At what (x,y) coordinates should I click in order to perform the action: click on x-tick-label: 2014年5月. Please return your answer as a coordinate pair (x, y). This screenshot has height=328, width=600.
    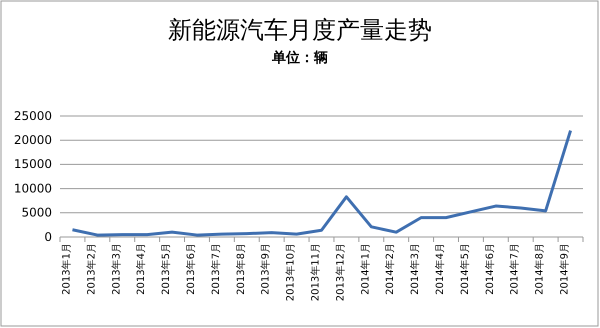
    Looking at the image, I should click on (464, 269).